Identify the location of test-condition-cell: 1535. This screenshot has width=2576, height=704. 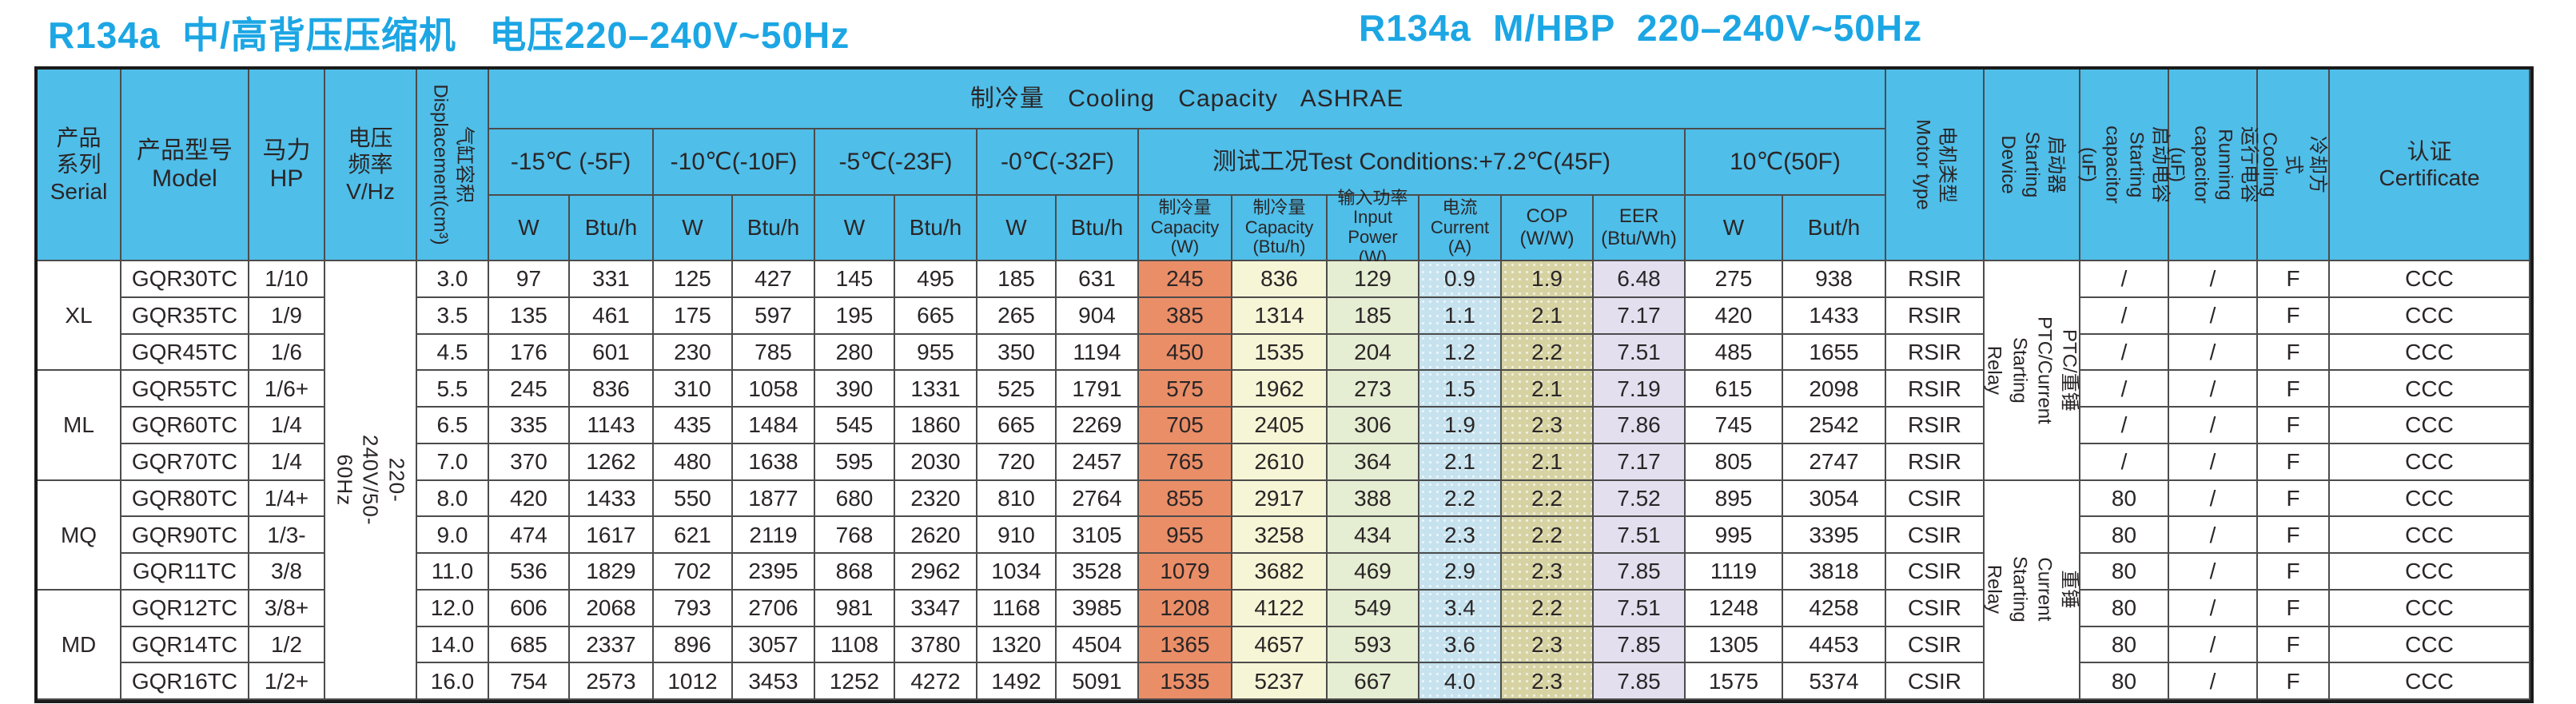
(1280, 353).